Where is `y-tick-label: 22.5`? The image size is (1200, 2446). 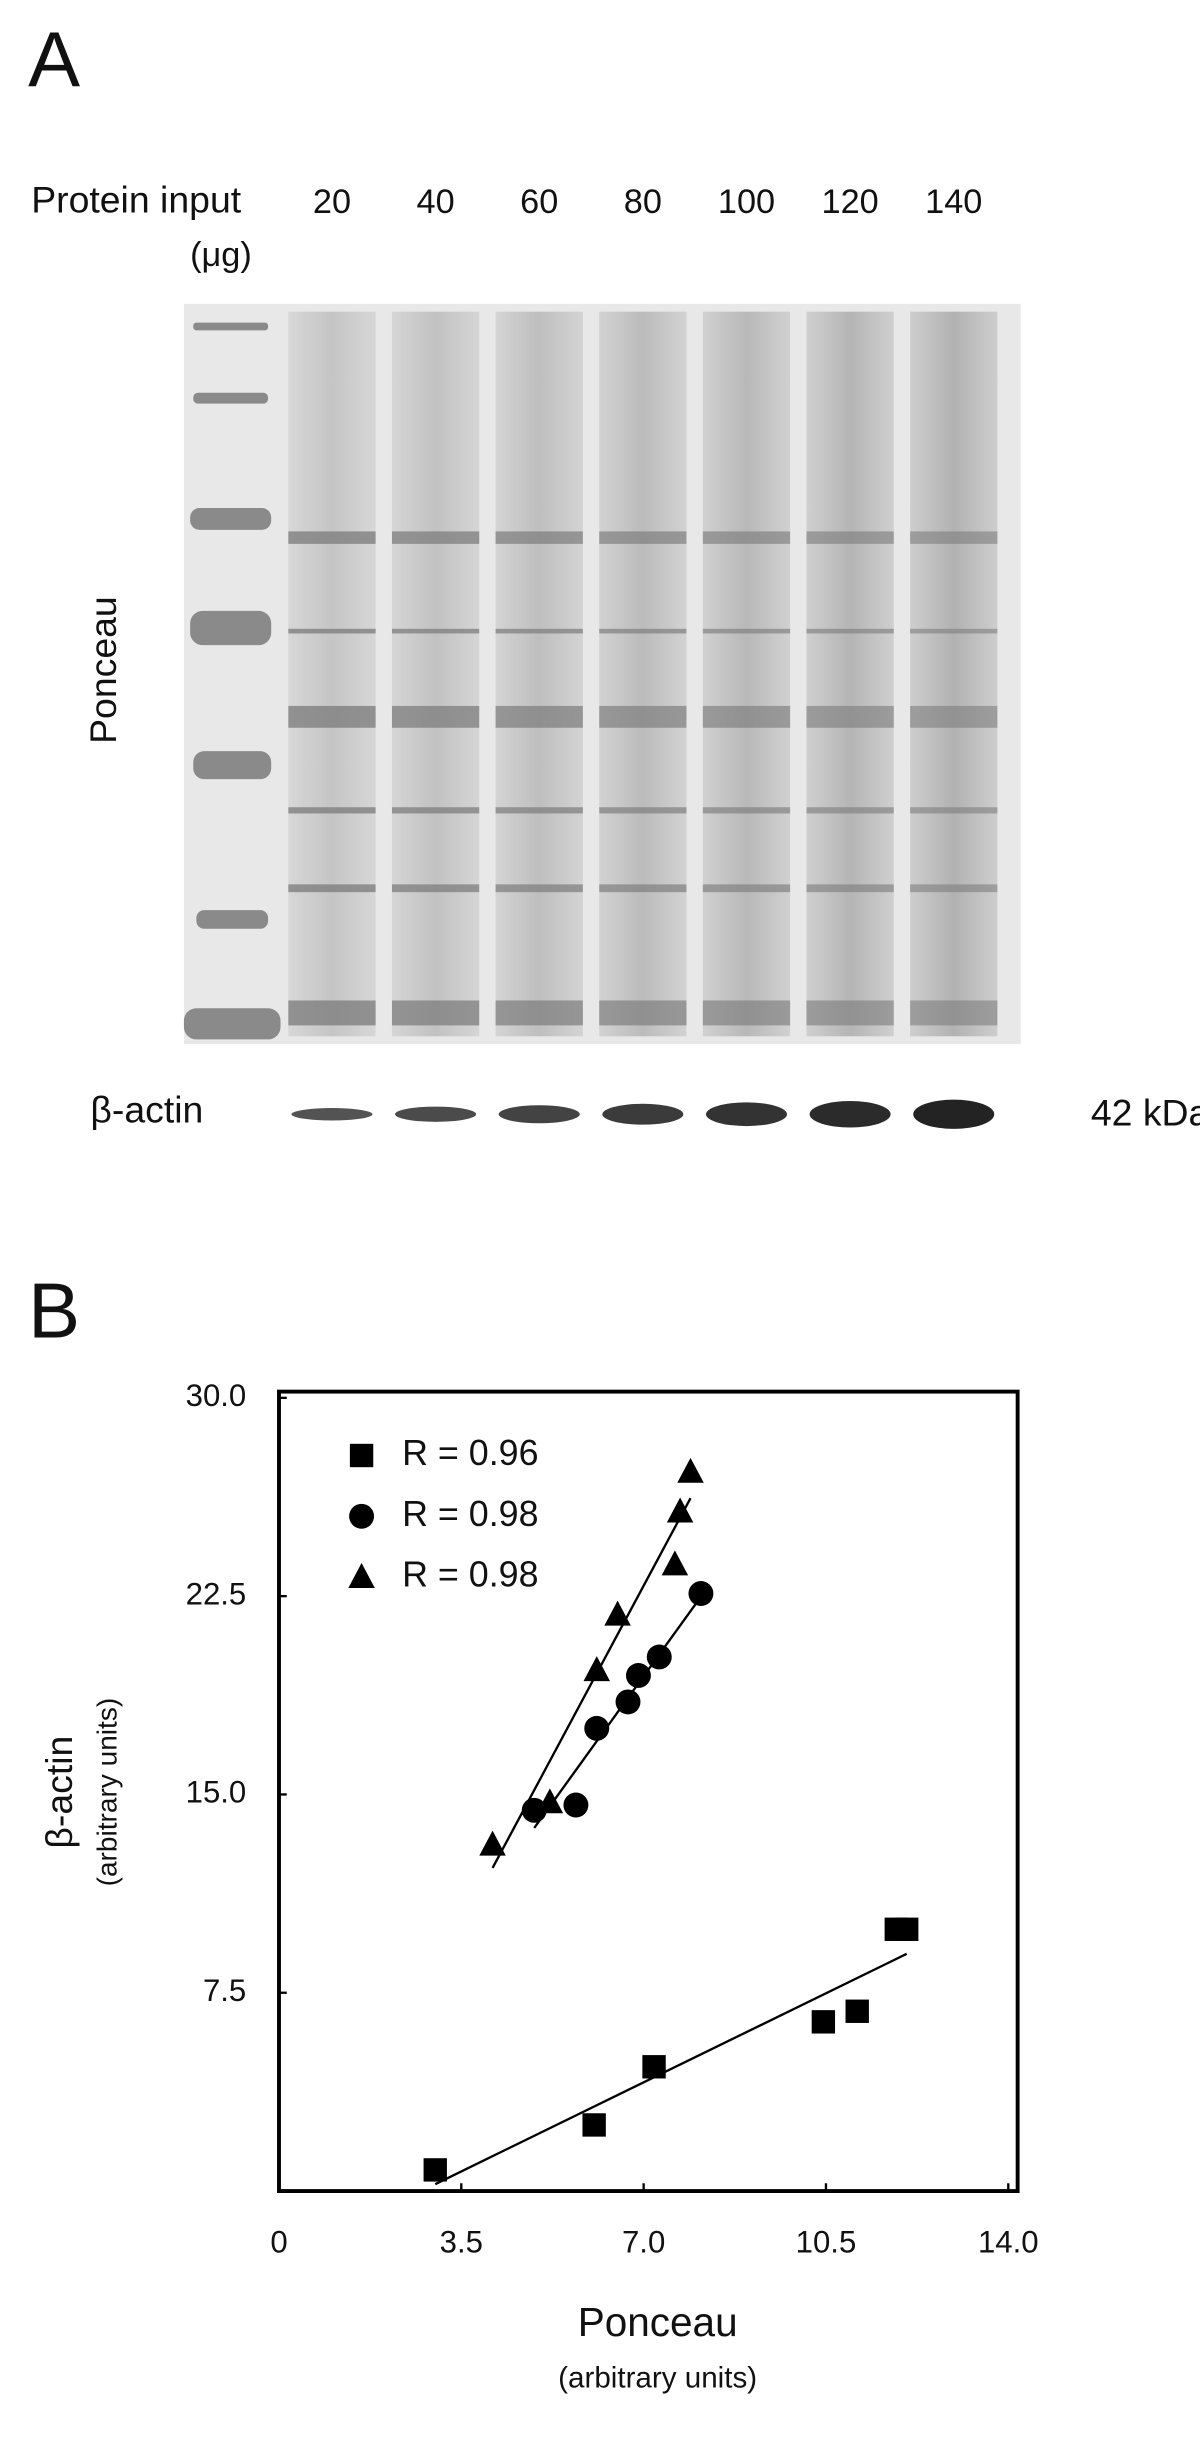 y-tick-label: 22.5 is located at coordinates (216, 1593).